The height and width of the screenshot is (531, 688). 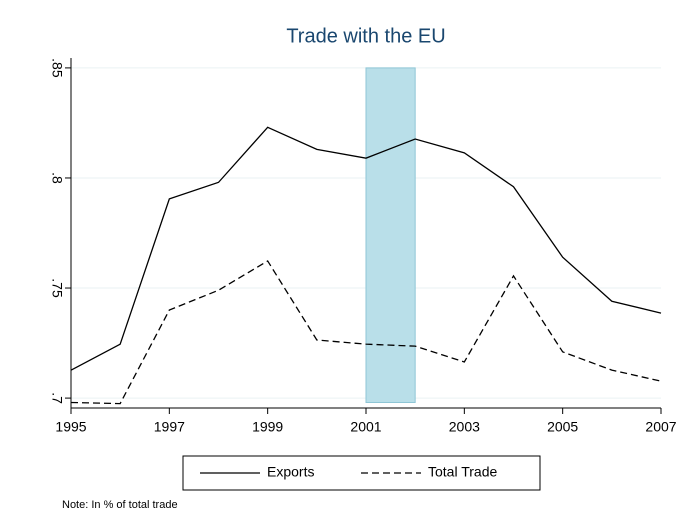 I want to click on x-tick-label: 2005, so click(x=562, y=427).